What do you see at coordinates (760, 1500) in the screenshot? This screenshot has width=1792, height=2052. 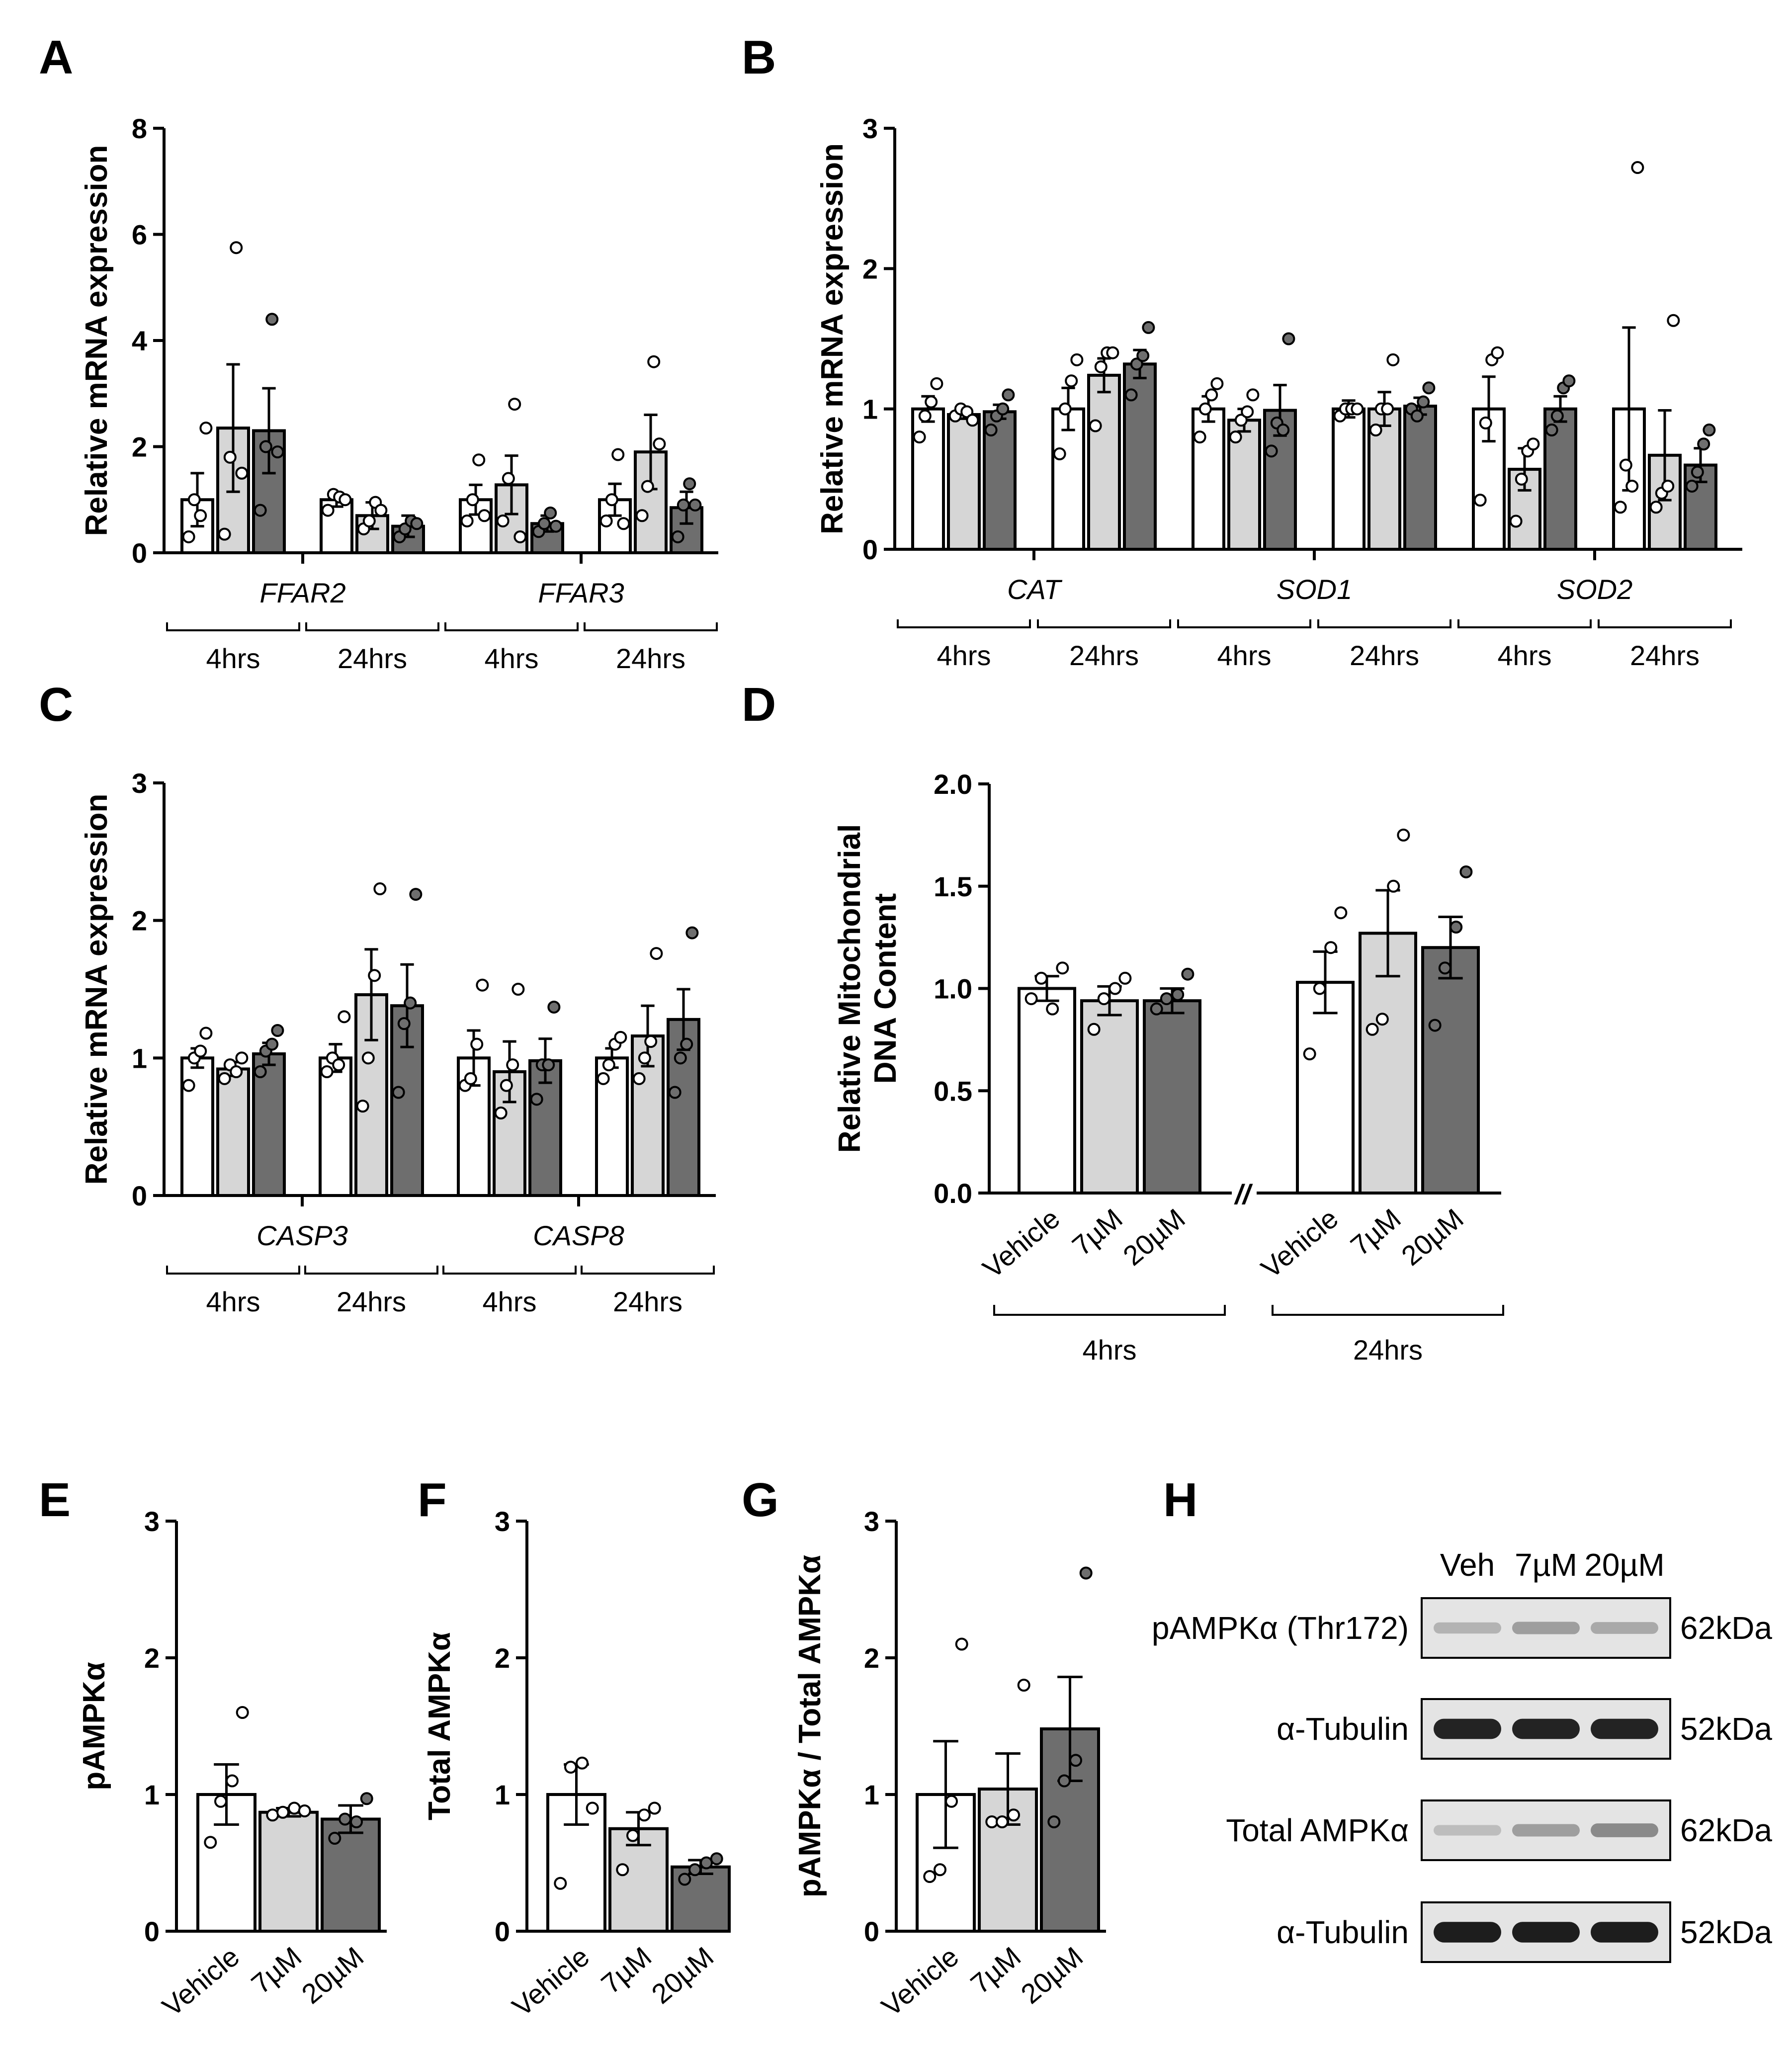 I see `panel-letter-g: G` at bounding box center [760, 1500].